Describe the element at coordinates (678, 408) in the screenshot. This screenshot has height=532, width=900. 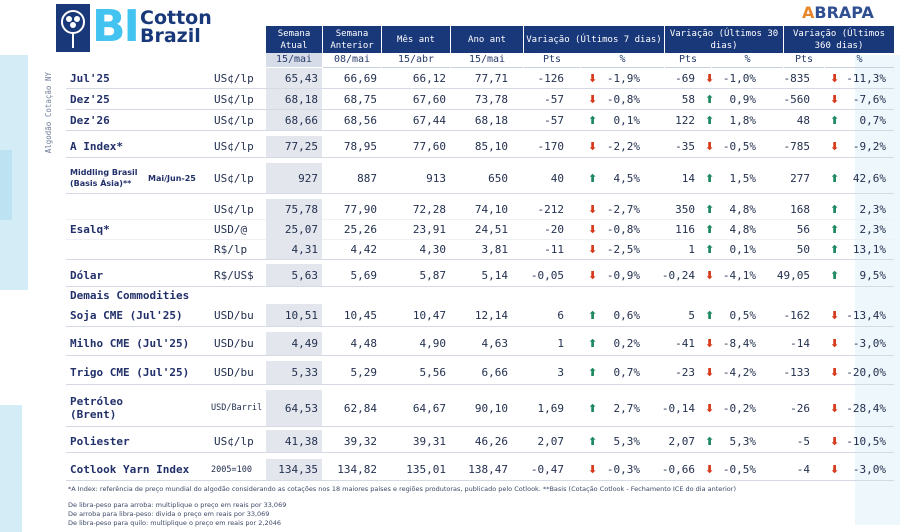
I see `variation-pts: -0,14` at that location.